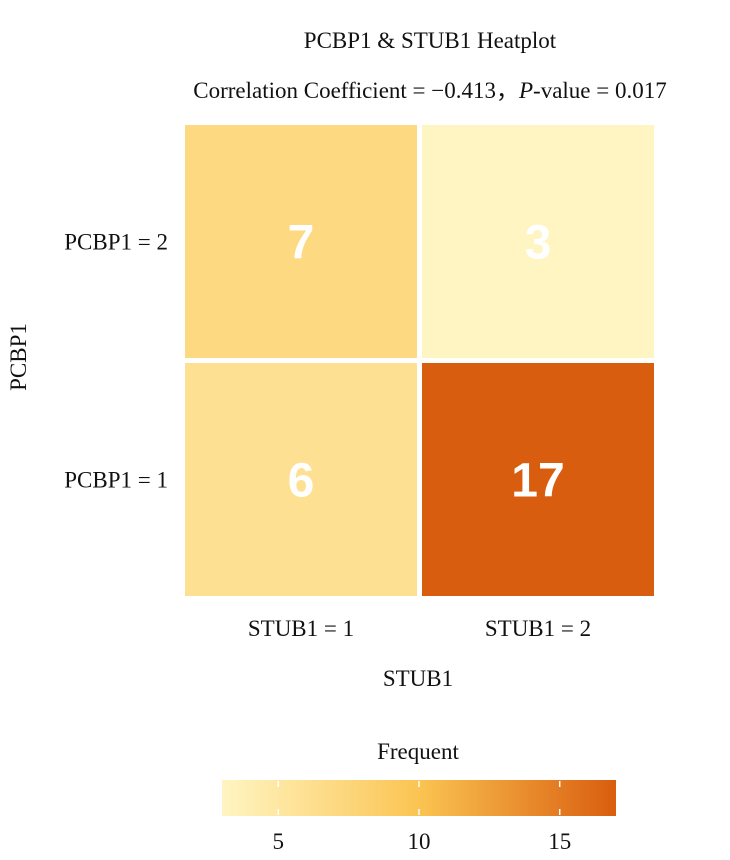 The width and height of the screenshot is (730, 860). Describe the element at coordinates (116, 361) in the screenshot. I see `y-axis-ticks: PCBP1 = 2 PCBP1 = 1` at that location.